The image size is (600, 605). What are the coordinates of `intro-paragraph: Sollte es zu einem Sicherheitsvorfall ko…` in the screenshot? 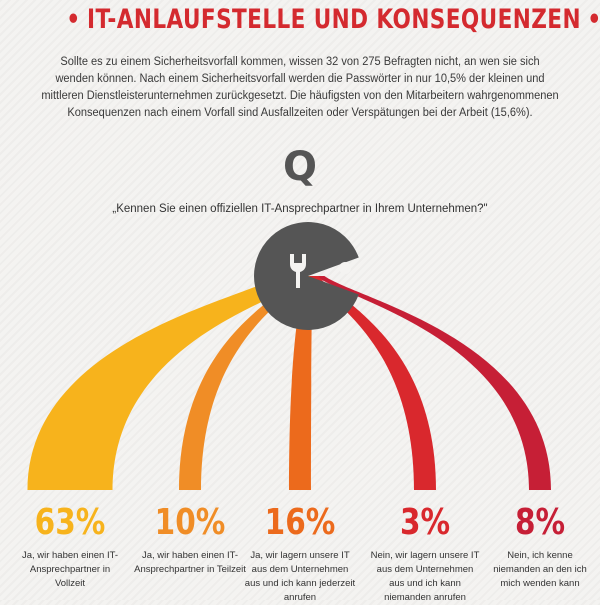 It's located at (300, 87).